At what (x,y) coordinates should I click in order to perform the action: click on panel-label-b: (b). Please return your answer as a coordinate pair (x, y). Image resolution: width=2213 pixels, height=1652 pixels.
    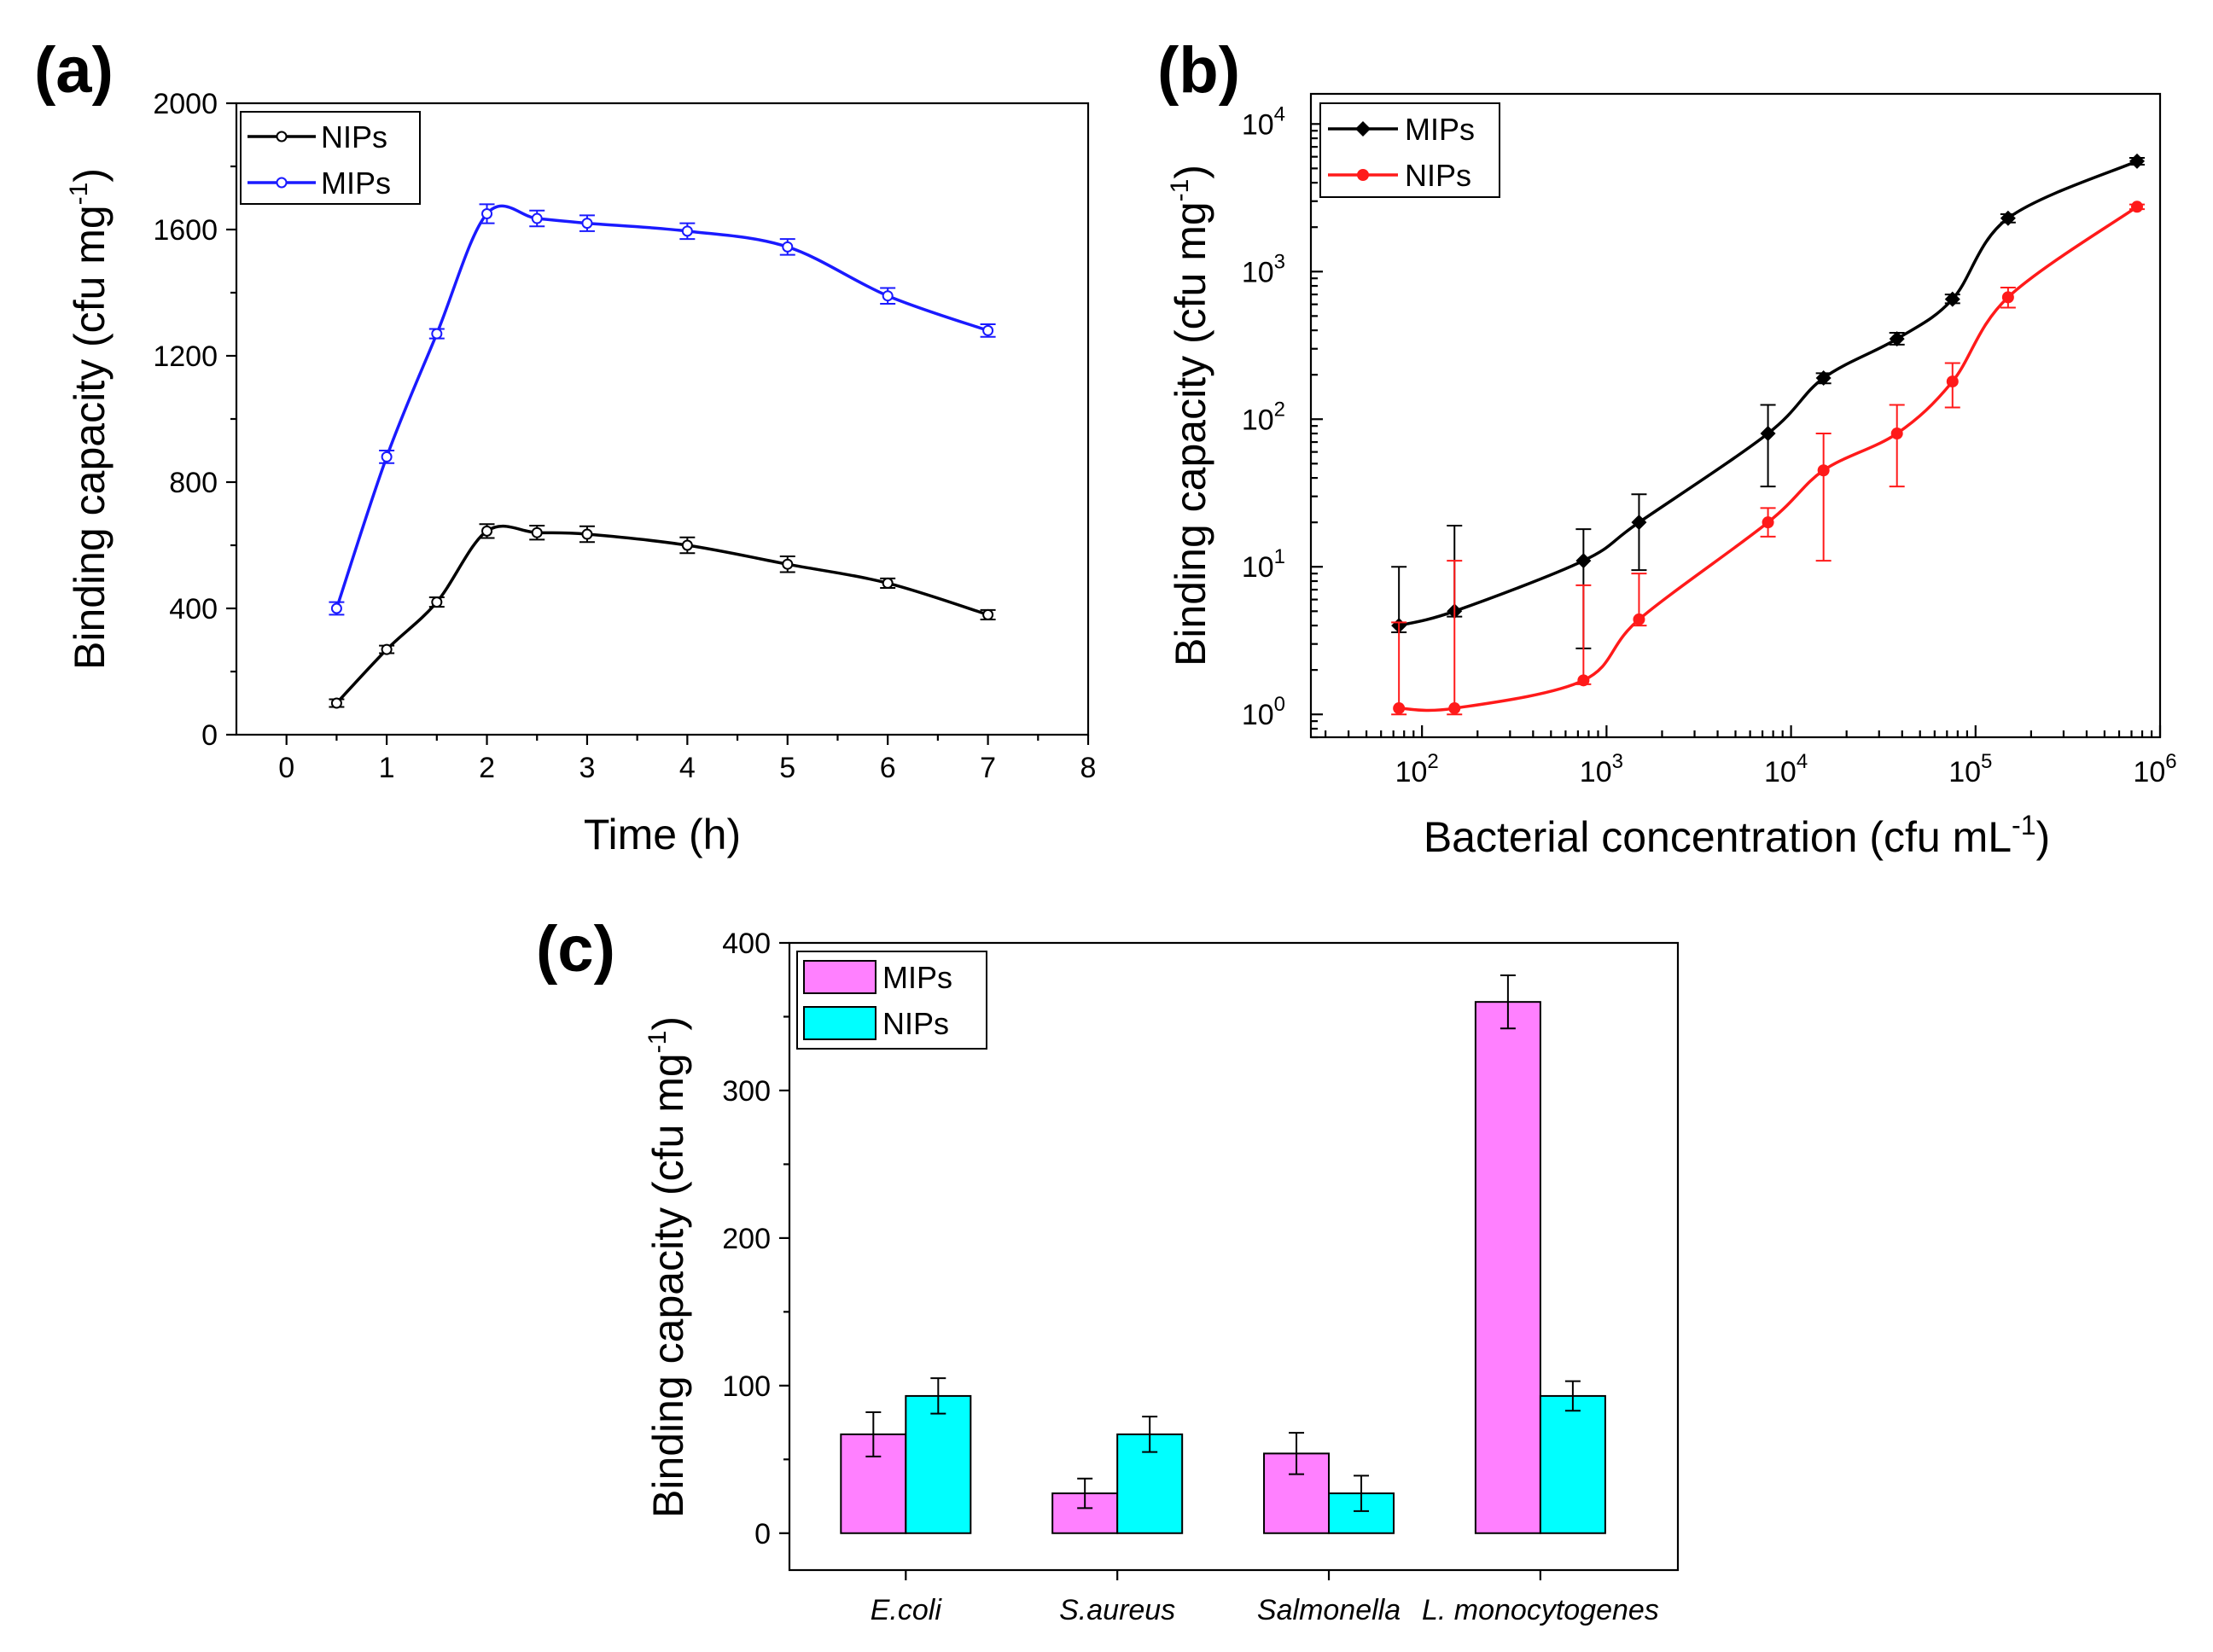
    Looking at the image, I should click on (1198, 70).